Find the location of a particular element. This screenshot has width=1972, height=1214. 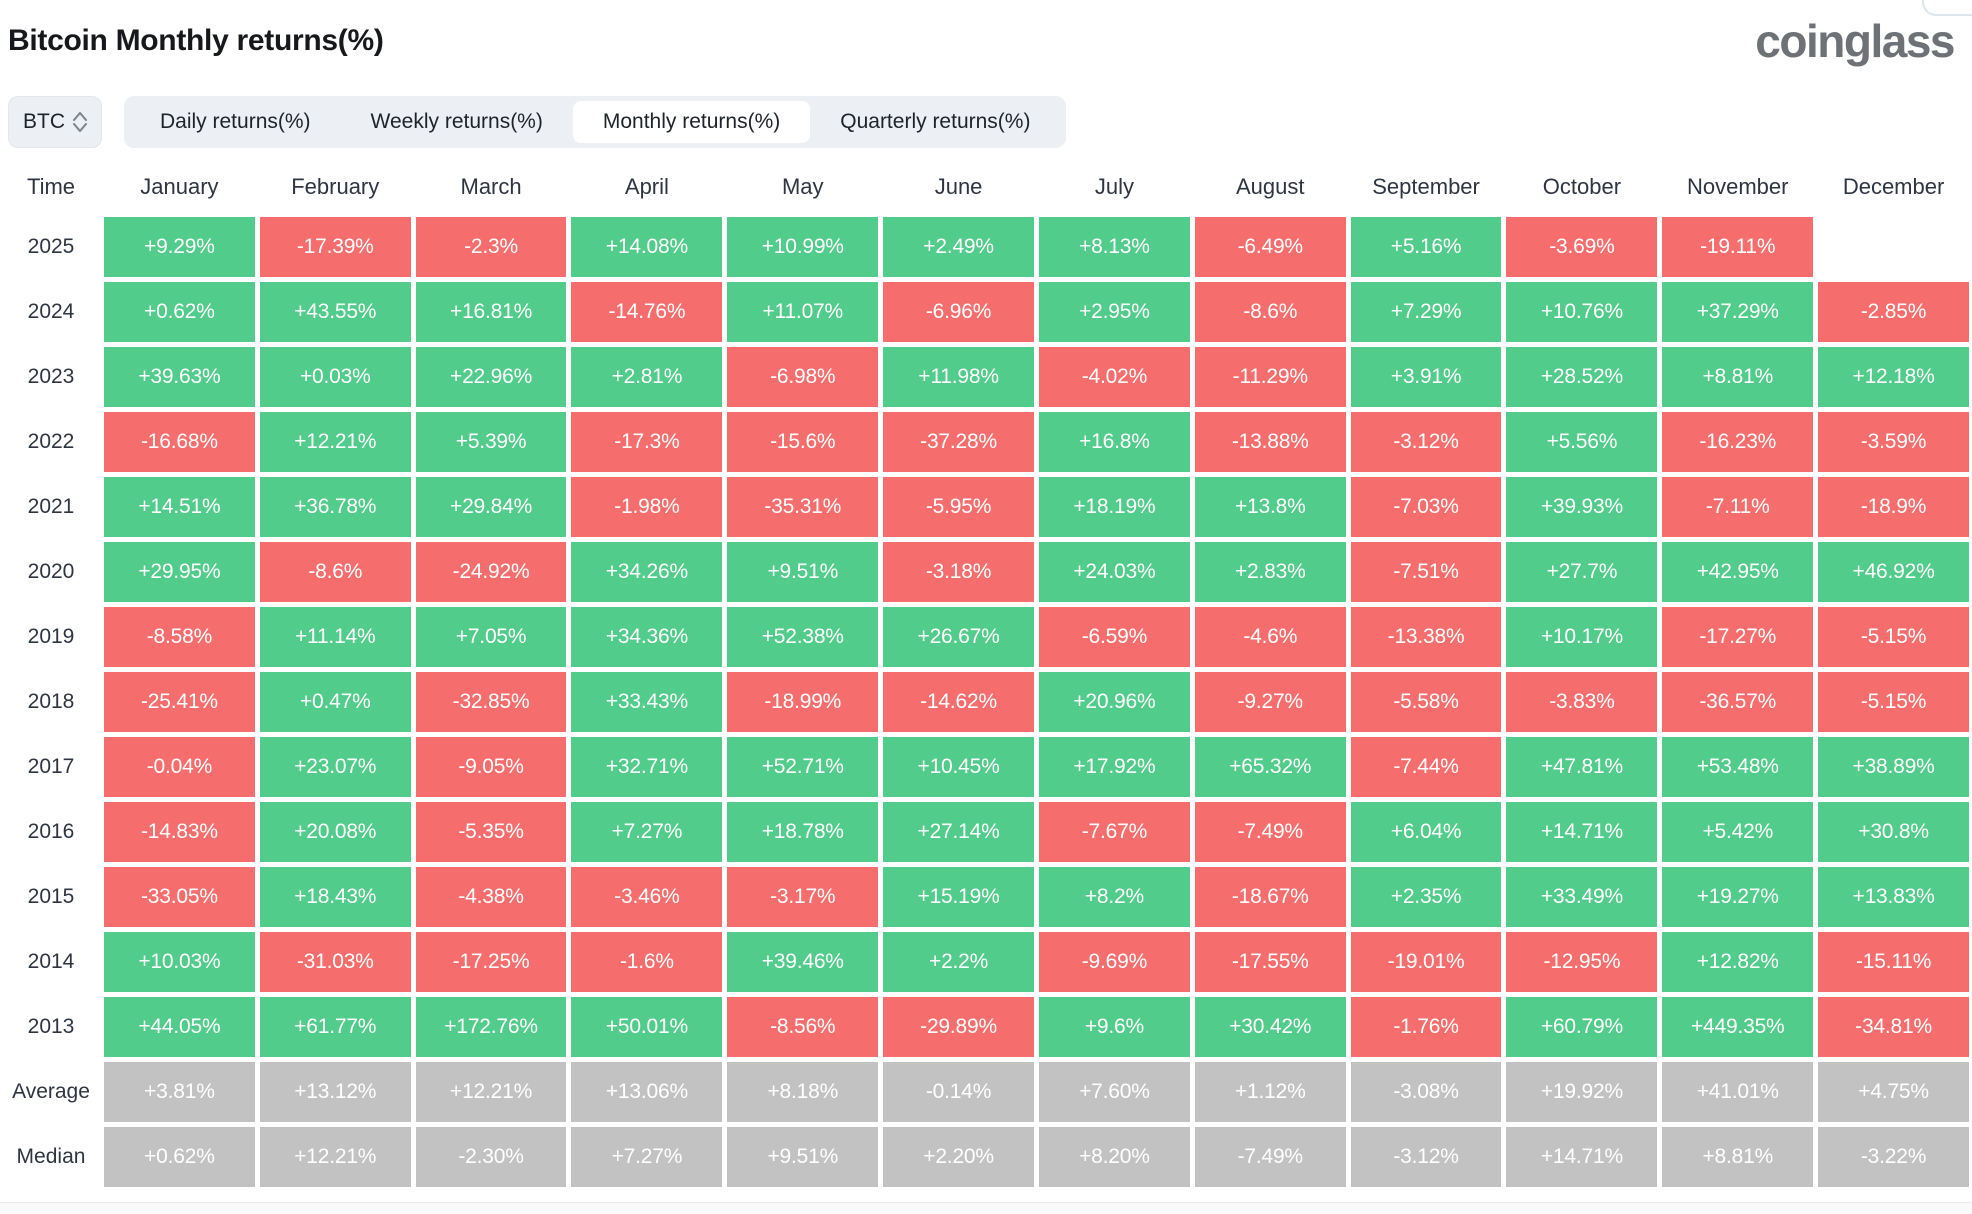

cell-2015-february: +18.43% is located at coordinates (335, 897).